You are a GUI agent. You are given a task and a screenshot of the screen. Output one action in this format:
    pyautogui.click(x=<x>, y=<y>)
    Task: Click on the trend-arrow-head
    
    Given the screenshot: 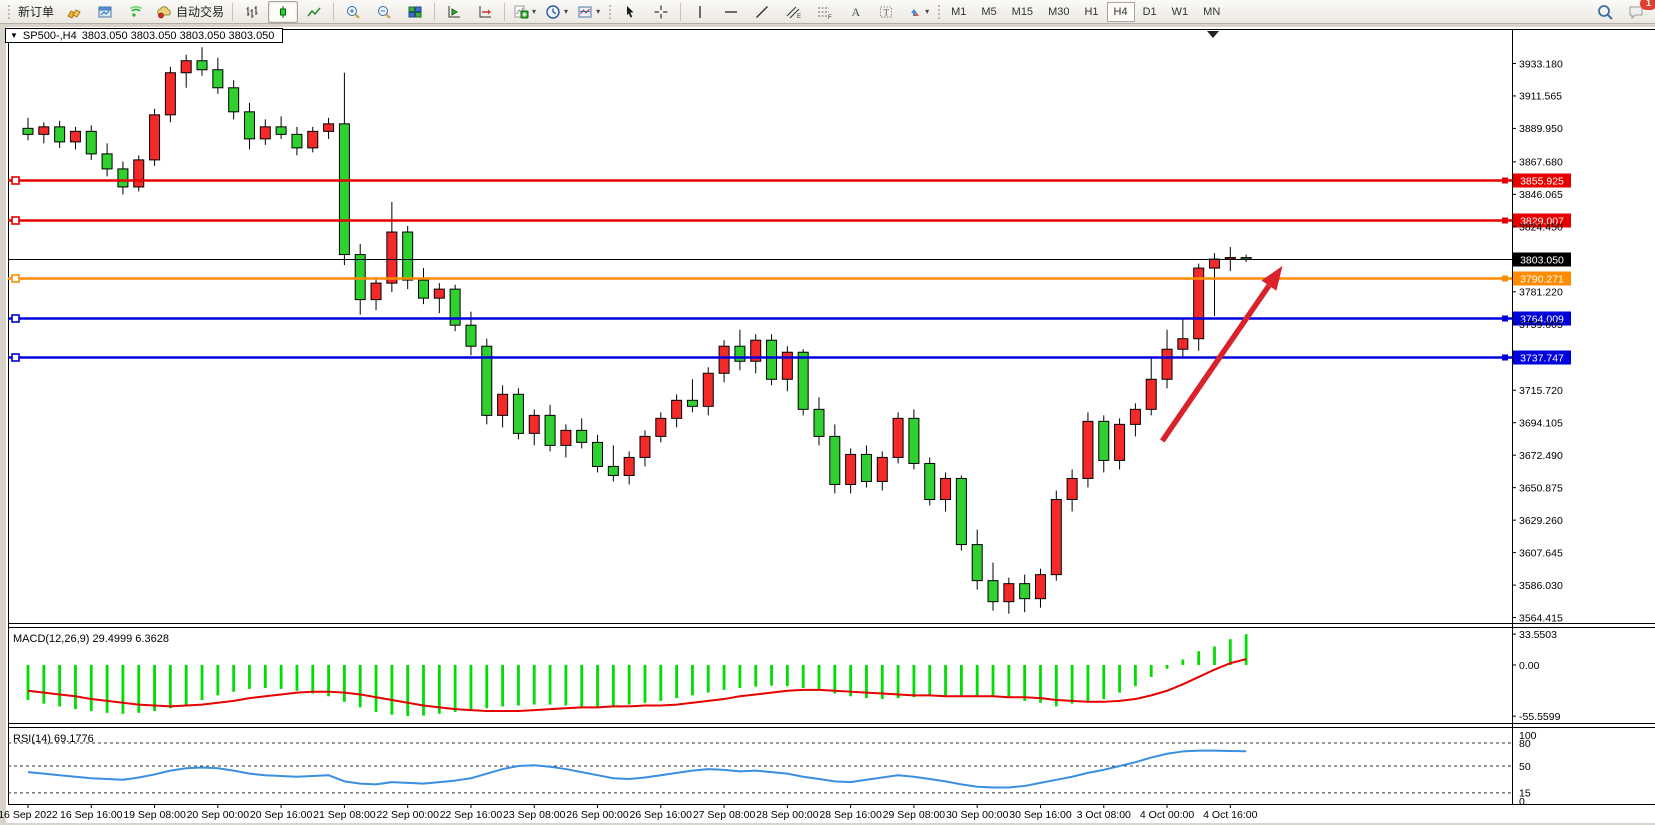 What is the action you would take?
    pyautogui.click(x=1272, y=278)
    